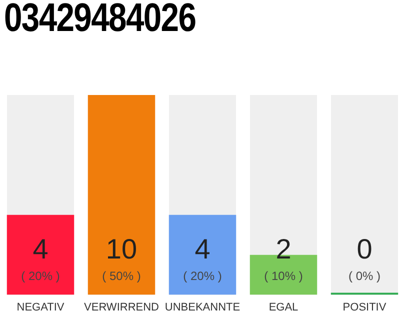 Image resolution: width=410 pixels, height=320 pixels. I want to click on x-tick-label: UNBEKANNTE, so click(202, 307).